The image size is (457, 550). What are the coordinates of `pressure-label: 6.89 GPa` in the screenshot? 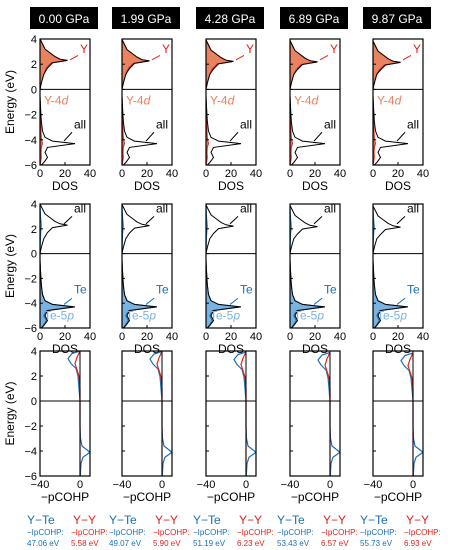 It's located at (314, 19).